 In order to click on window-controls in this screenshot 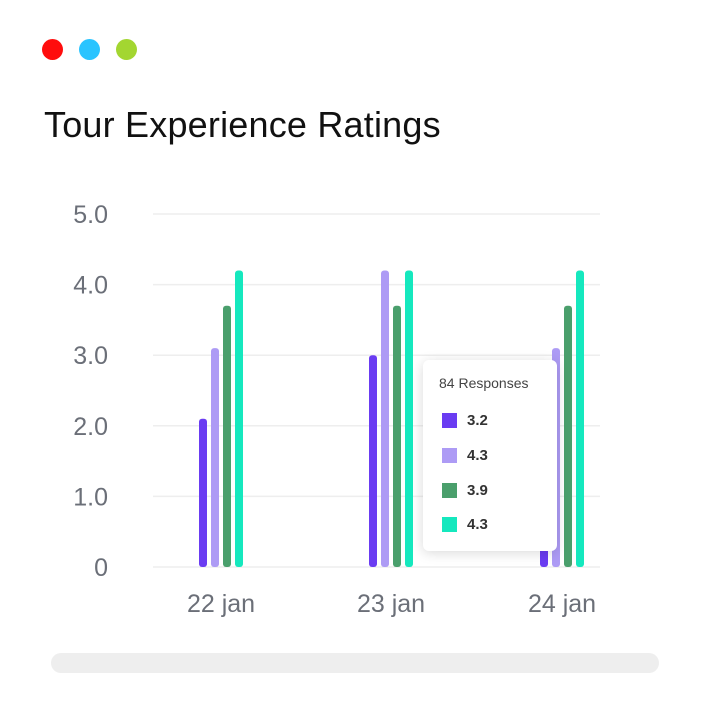, I will do `click(89, 49)`.